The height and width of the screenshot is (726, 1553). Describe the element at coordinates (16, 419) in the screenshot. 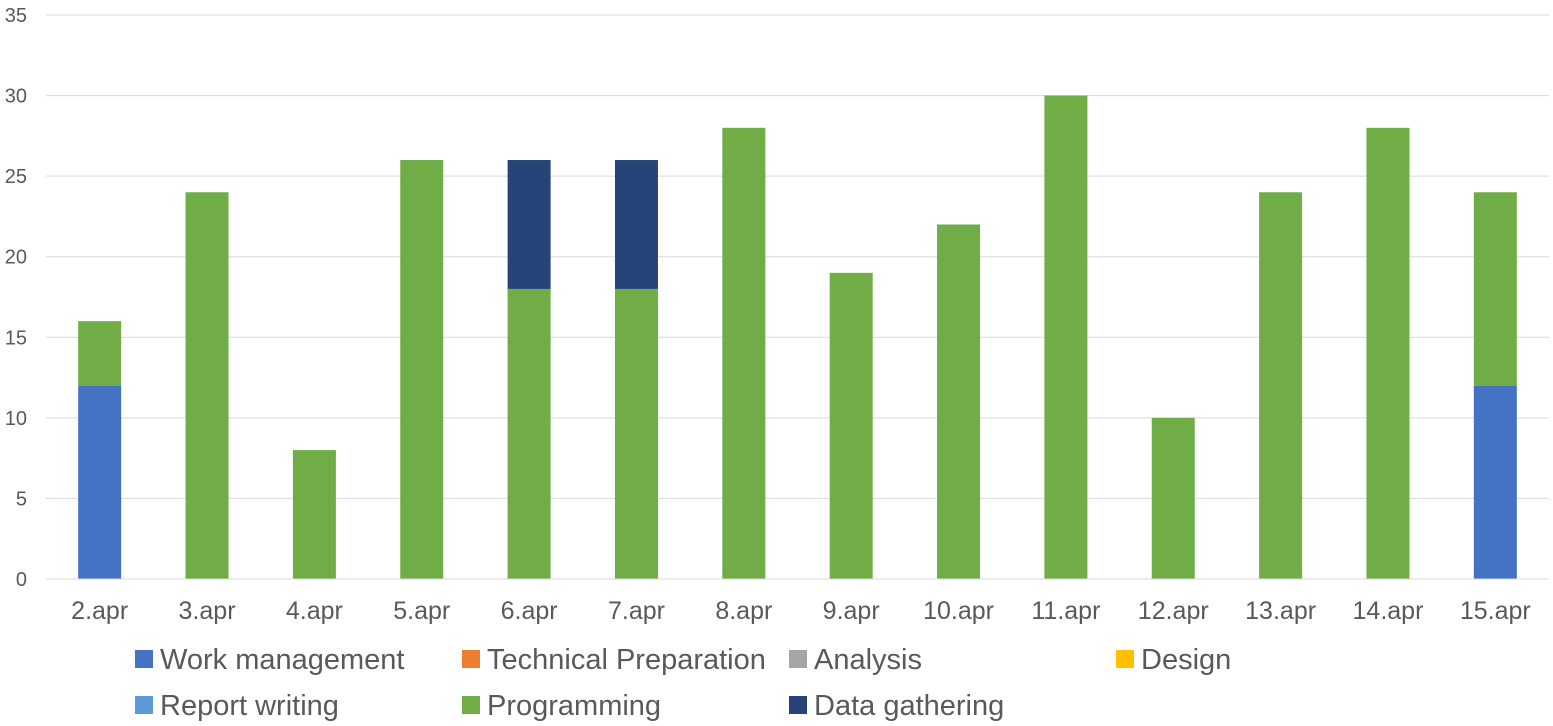

I see `y-tick-label: 10` at that location.